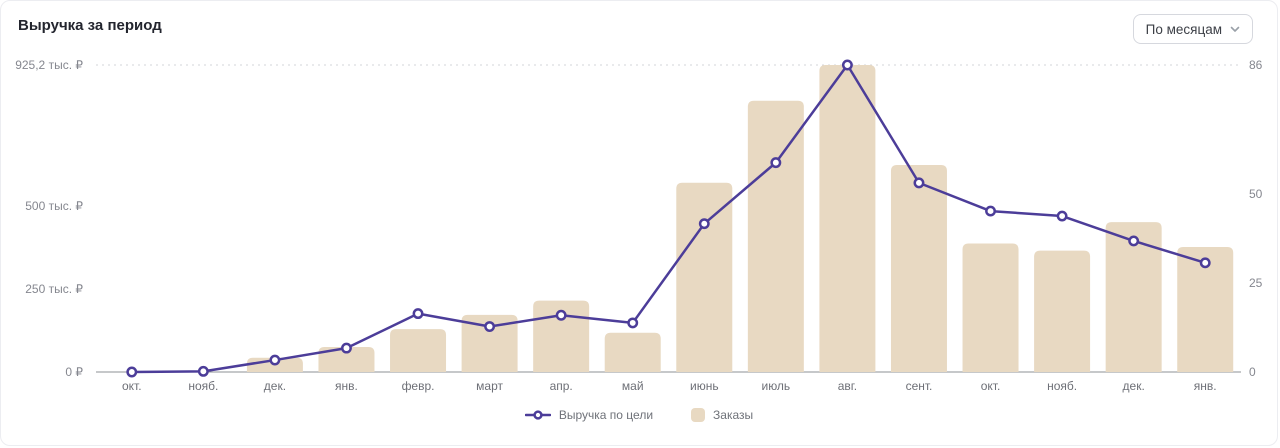  I want to click on bar-июнь, so click(704, 277).